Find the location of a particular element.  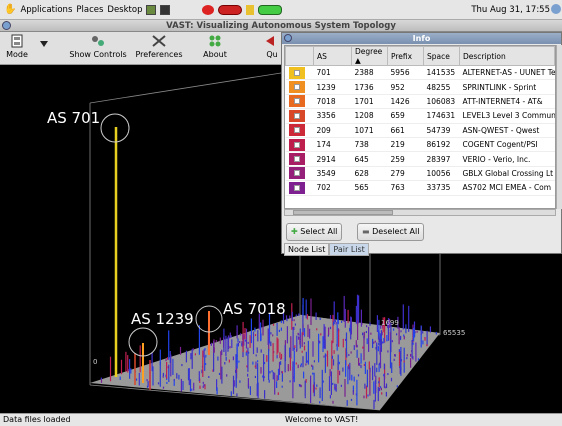

select-all-button: ✚ Select All is located at coordinates (314, 232).